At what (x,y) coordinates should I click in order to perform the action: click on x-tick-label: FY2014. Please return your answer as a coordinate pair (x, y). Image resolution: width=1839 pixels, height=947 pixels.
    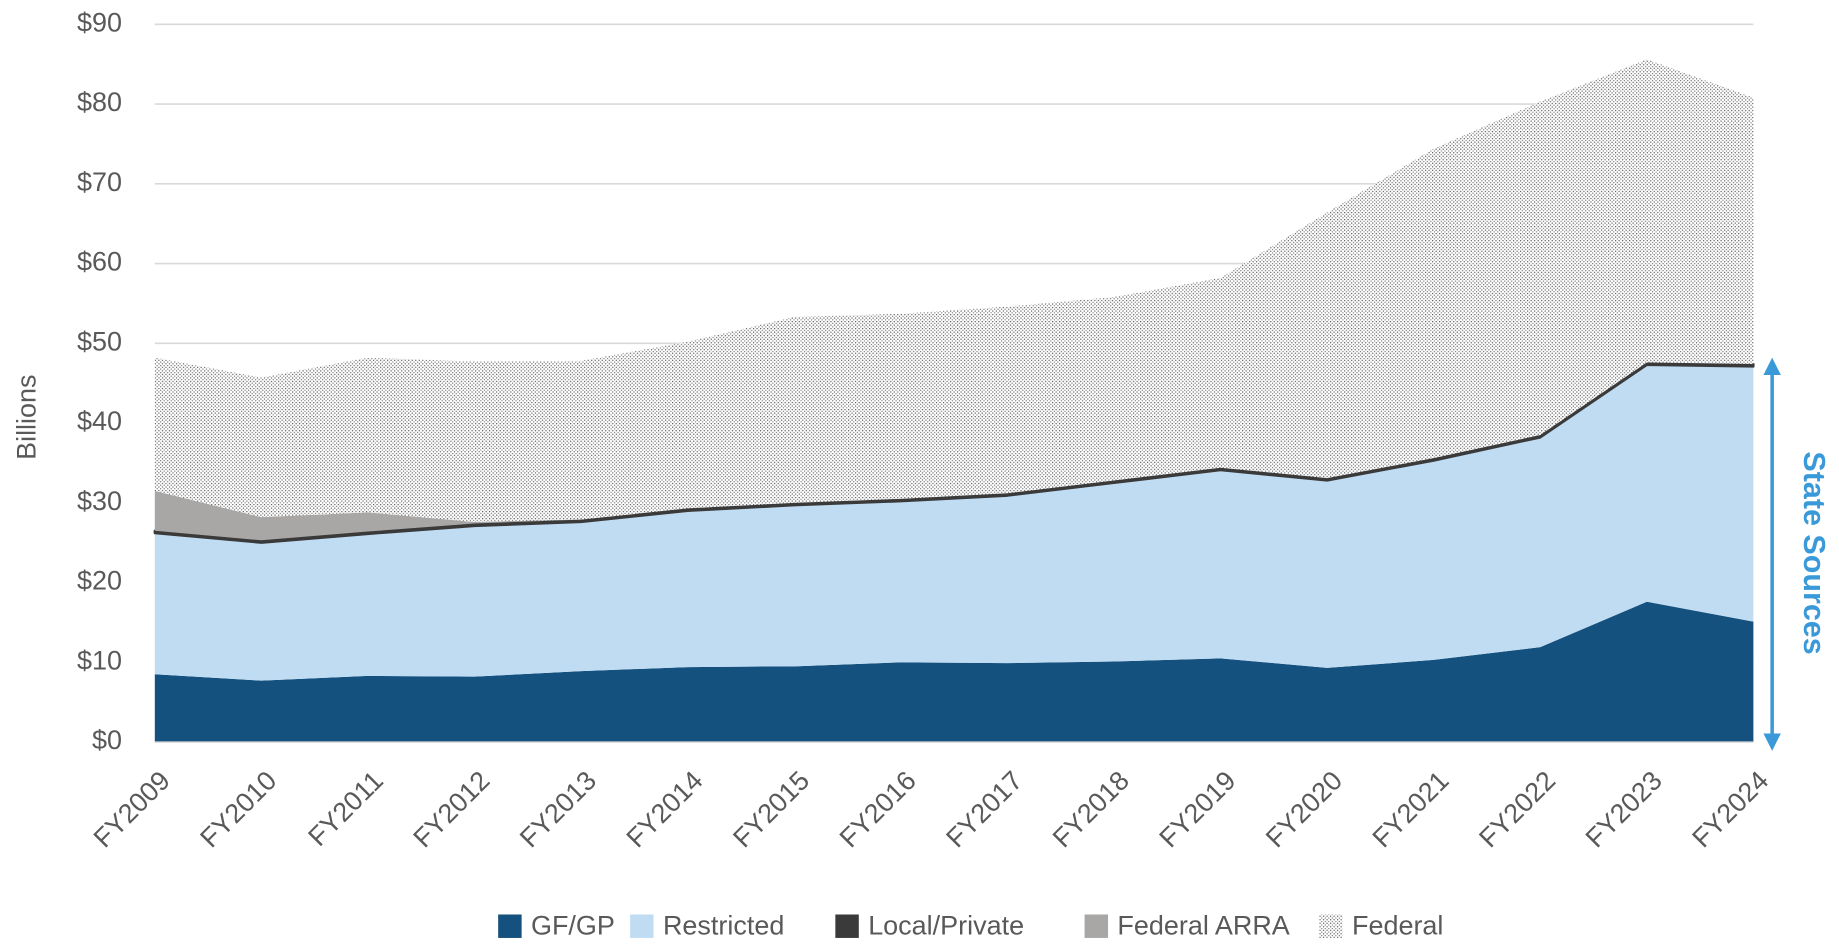
    Looking at the image, I should click on (665, 809).